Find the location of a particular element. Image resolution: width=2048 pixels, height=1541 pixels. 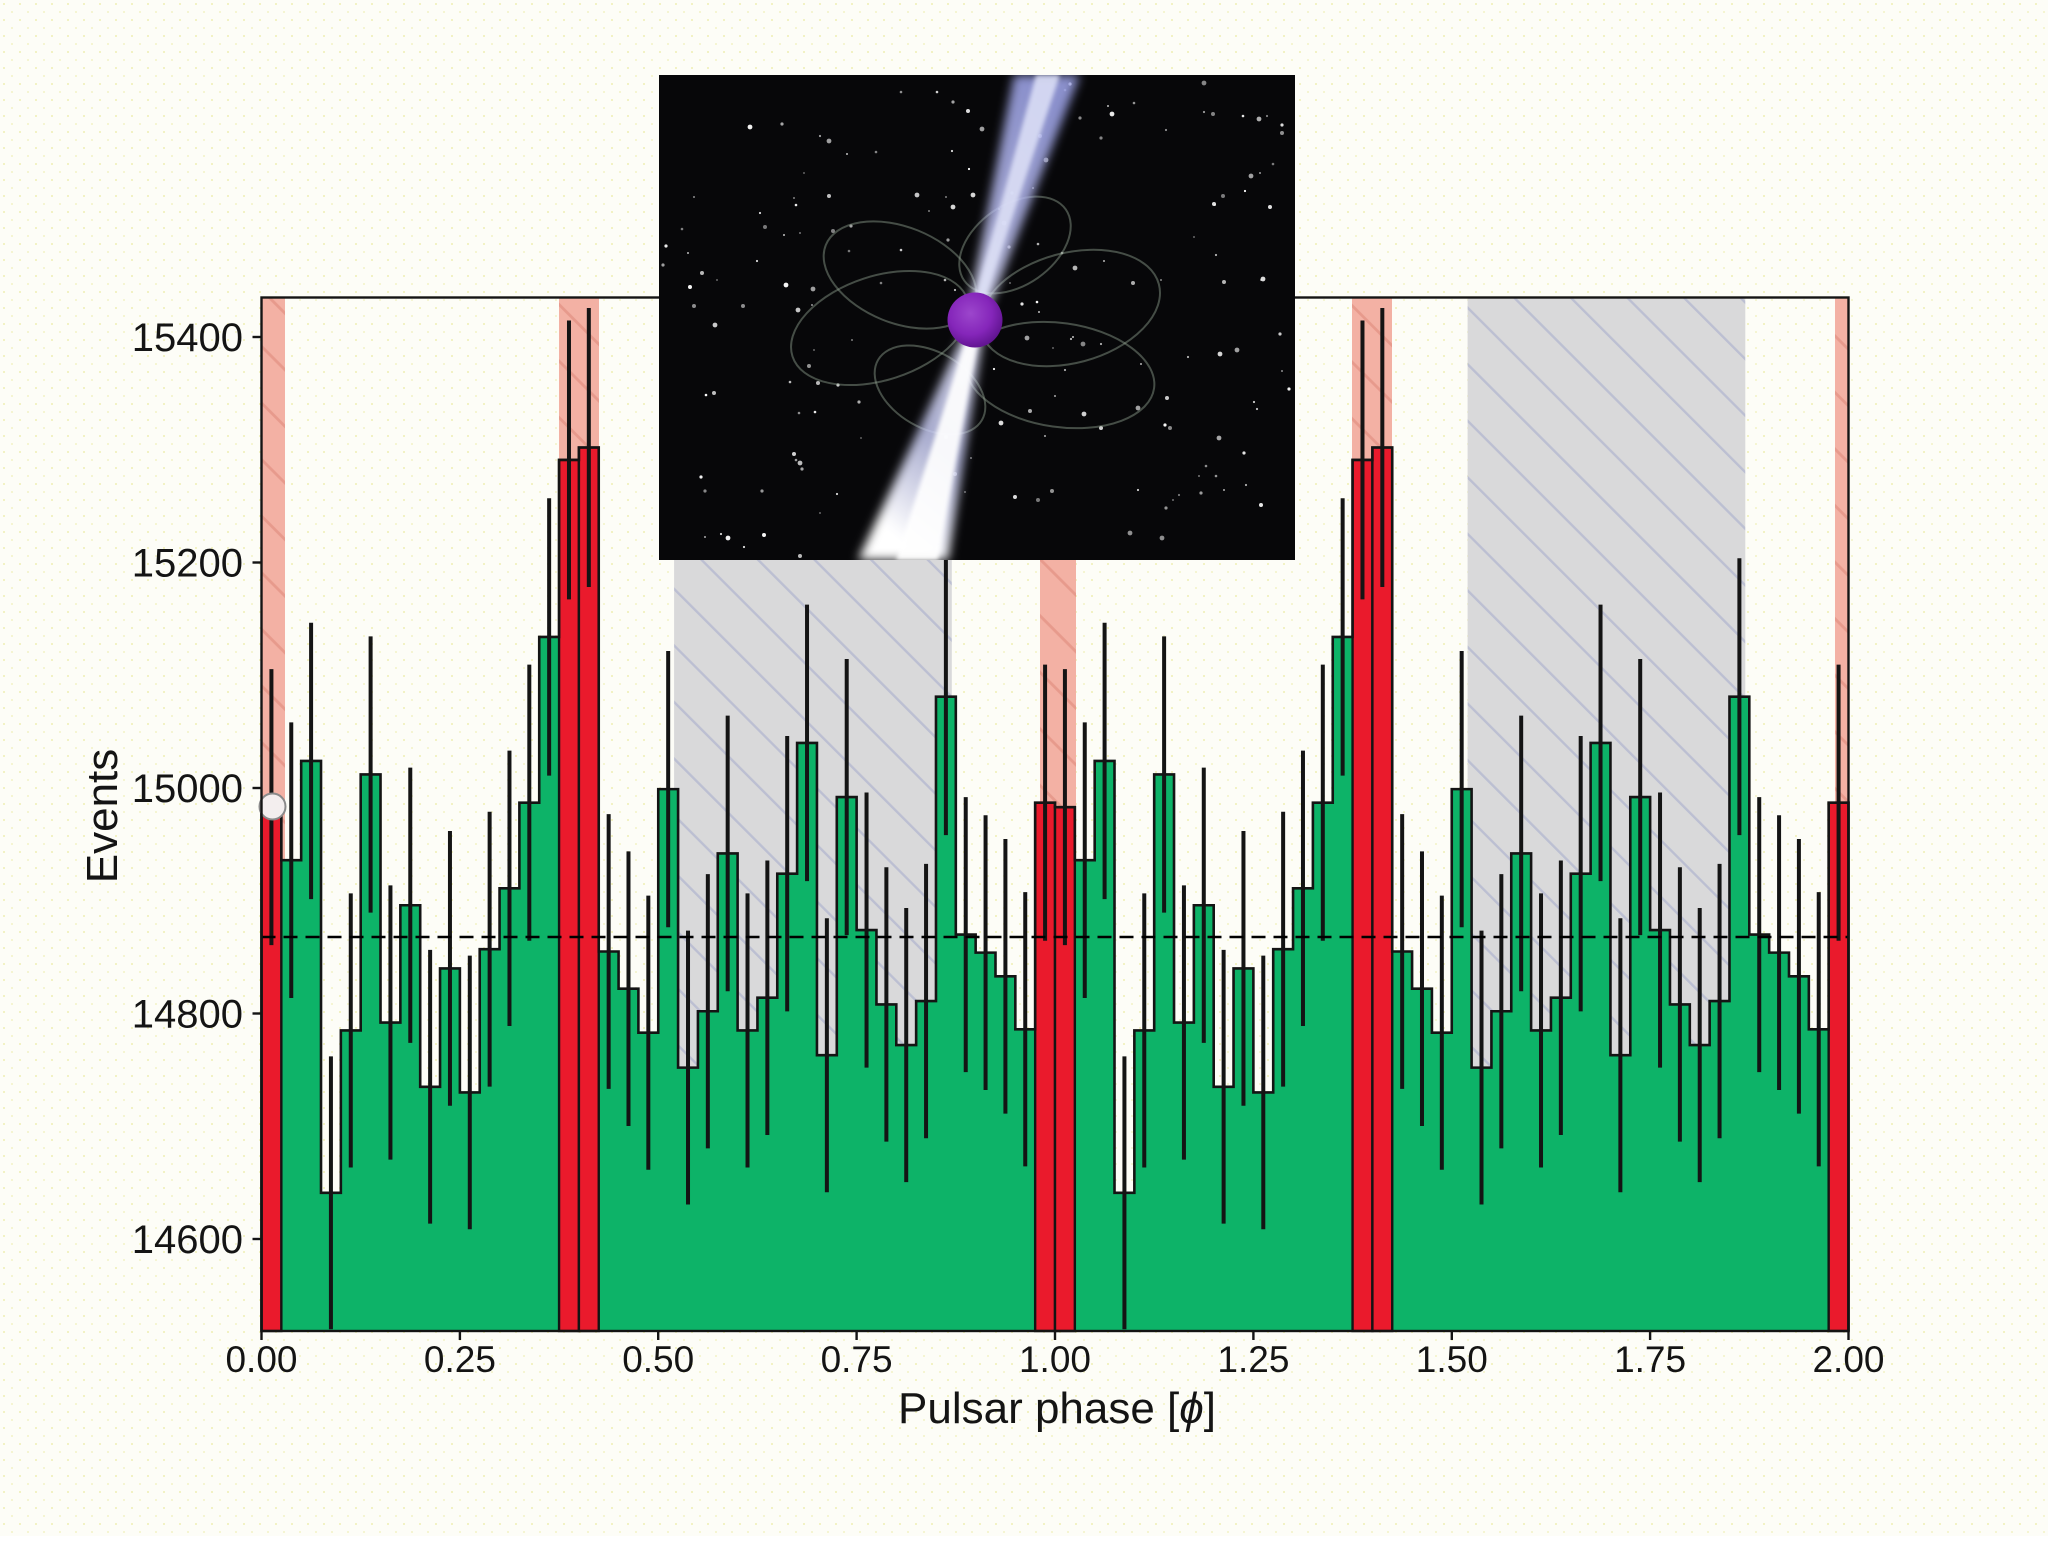

svg-text: 1.50 is located at coordinates (1452, 1359).